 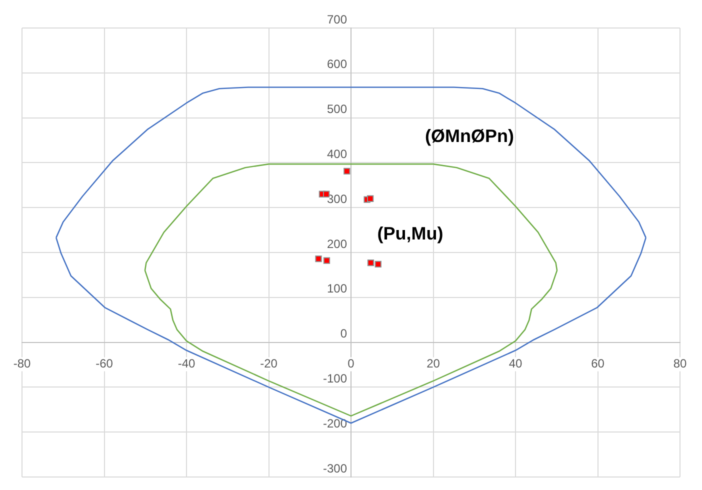 What do you see at coordinates (105, 363) in the screenshot?
I see `x-tick-label: -60` at bounding box center [105, 363].